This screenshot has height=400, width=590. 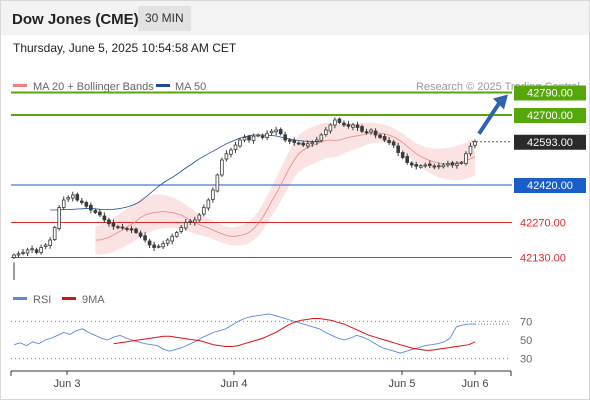 I want to click on rsi-tick-label: 50, so click(x=526, y=341).